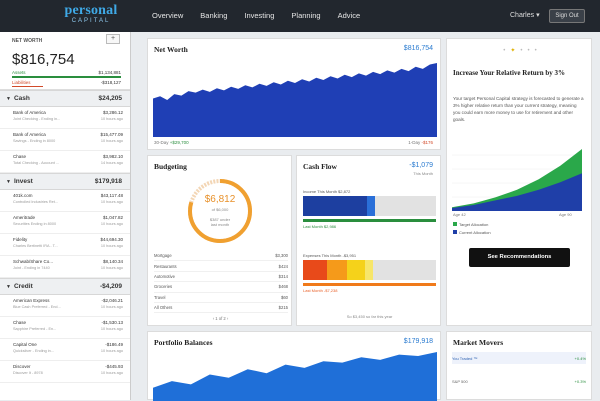 This screenshot has height=401, width=600. I want to click on category-value: $3,300, so click(281, 256).